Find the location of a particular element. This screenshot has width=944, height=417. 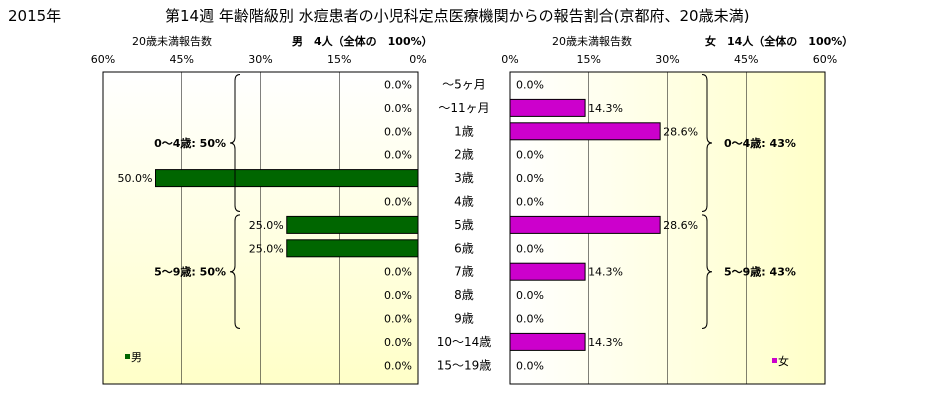

category-label: 9歳 is located at coordinates (464, 319).